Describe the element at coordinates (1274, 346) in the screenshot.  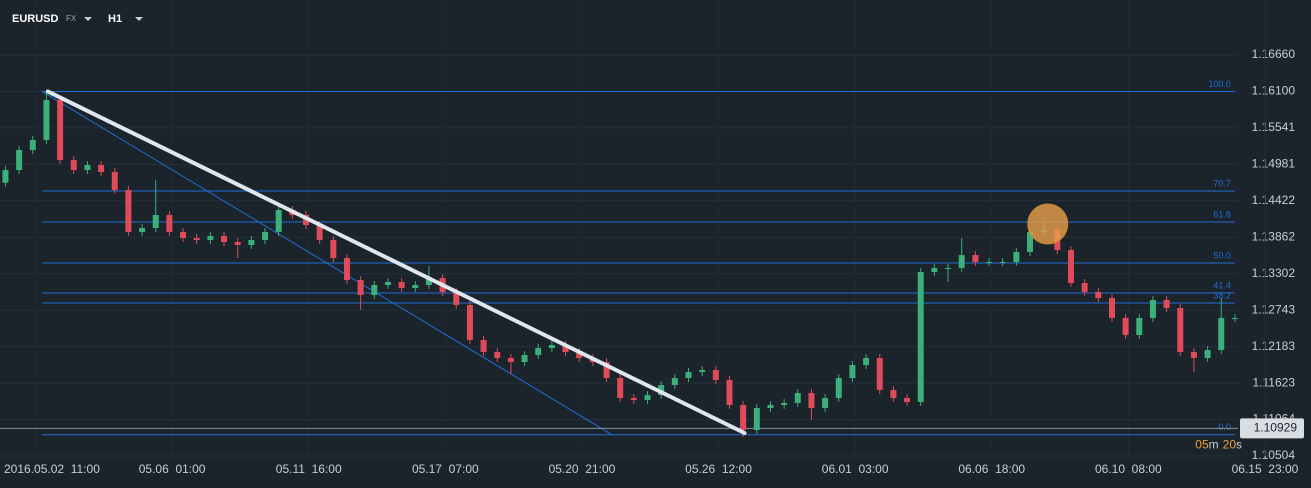
I see `y-tick-label: 1.12183` at that location.